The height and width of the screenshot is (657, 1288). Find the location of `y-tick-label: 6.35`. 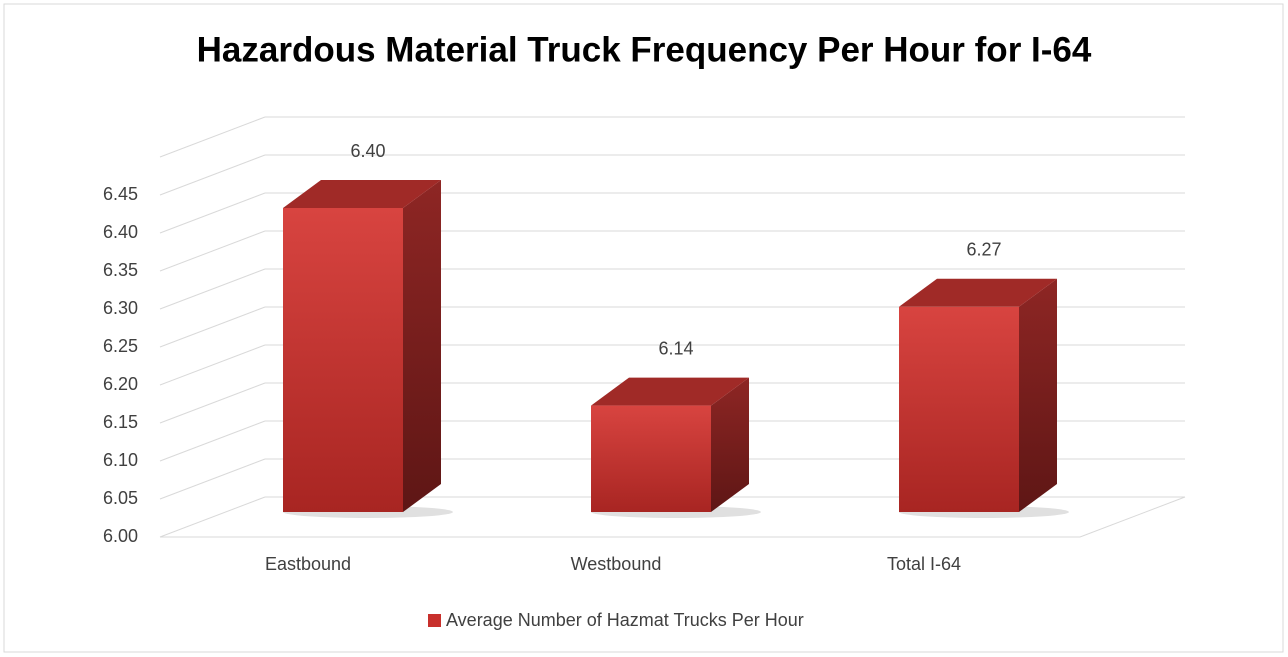

y-tick-label: 6.35 is located at coordinates (120, 270).